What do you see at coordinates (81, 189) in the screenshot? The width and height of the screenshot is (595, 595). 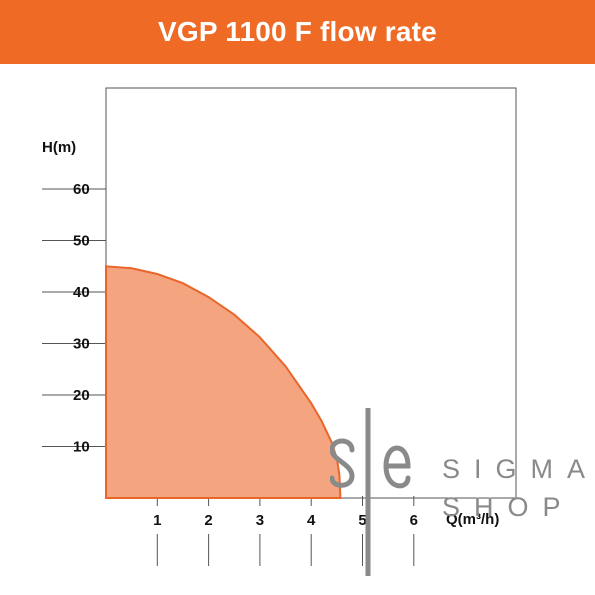 I see `y-tick-label: 60` at bounding box center [81, 189].